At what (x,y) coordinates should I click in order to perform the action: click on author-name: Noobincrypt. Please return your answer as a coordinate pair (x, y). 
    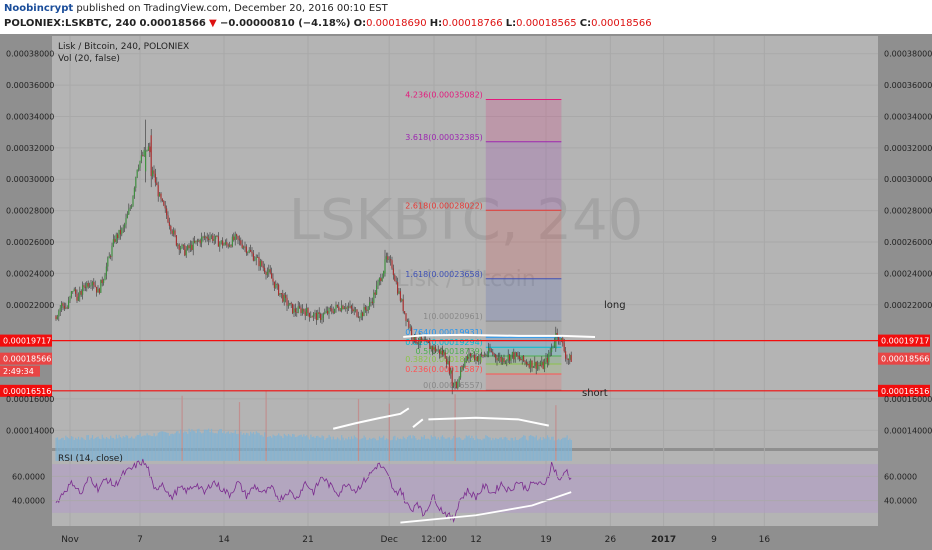
    Looking at the image, I should click on (39, 8).